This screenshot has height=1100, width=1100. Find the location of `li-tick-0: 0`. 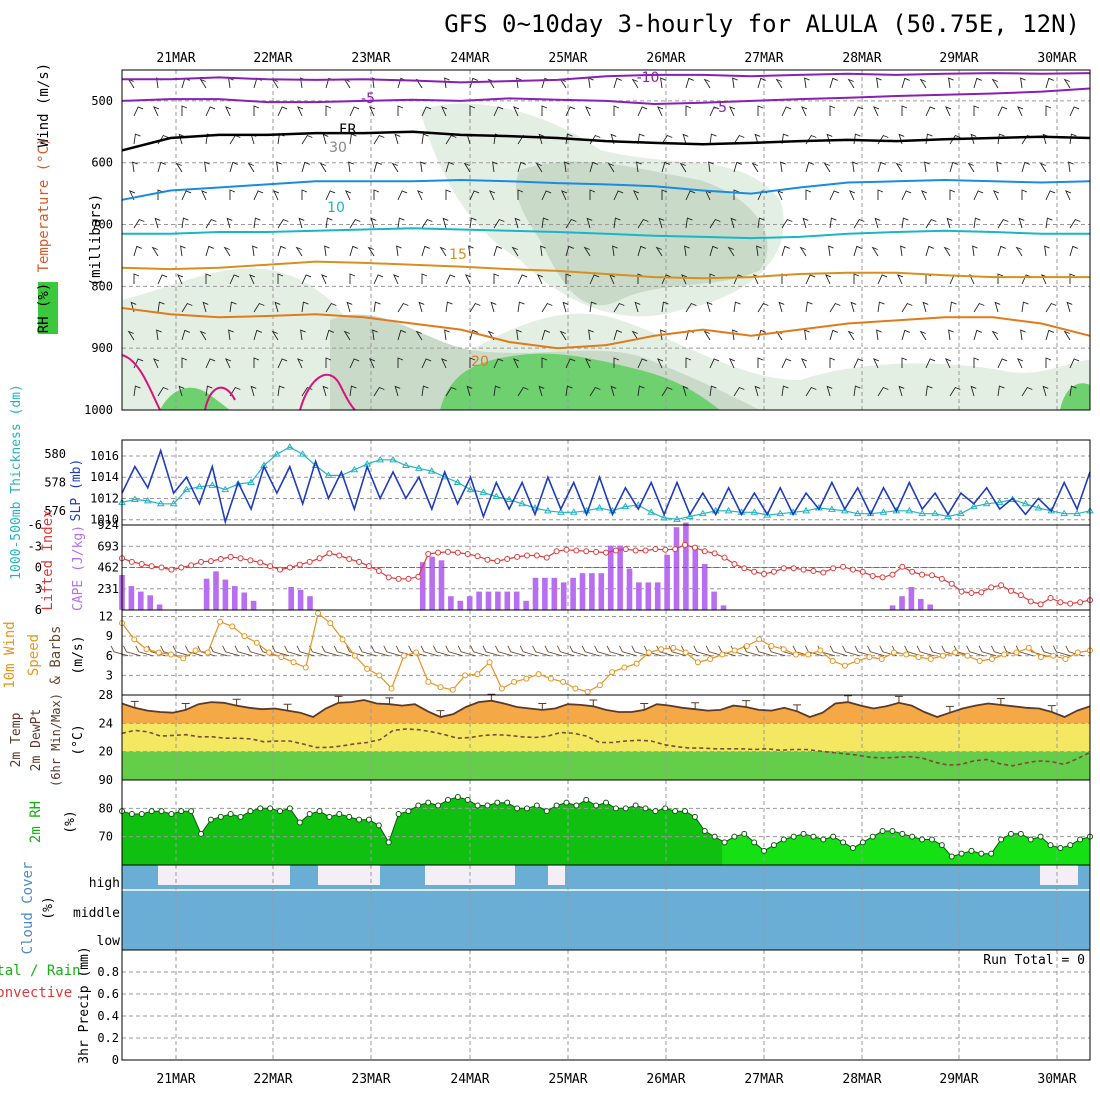

li-tick-0: 0 is located at coordinates (38, 568).